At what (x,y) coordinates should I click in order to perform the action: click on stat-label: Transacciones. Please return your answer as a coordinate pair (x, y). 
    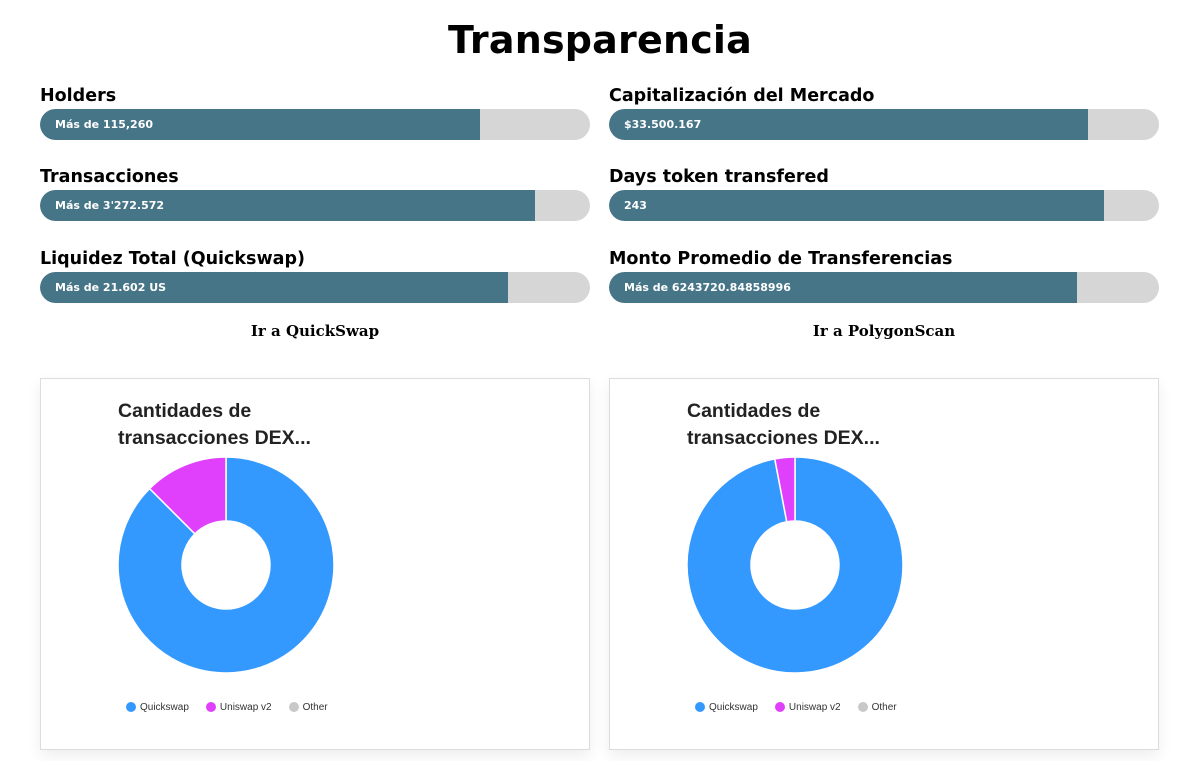
    Looking at the image, I should click on (109, 177).